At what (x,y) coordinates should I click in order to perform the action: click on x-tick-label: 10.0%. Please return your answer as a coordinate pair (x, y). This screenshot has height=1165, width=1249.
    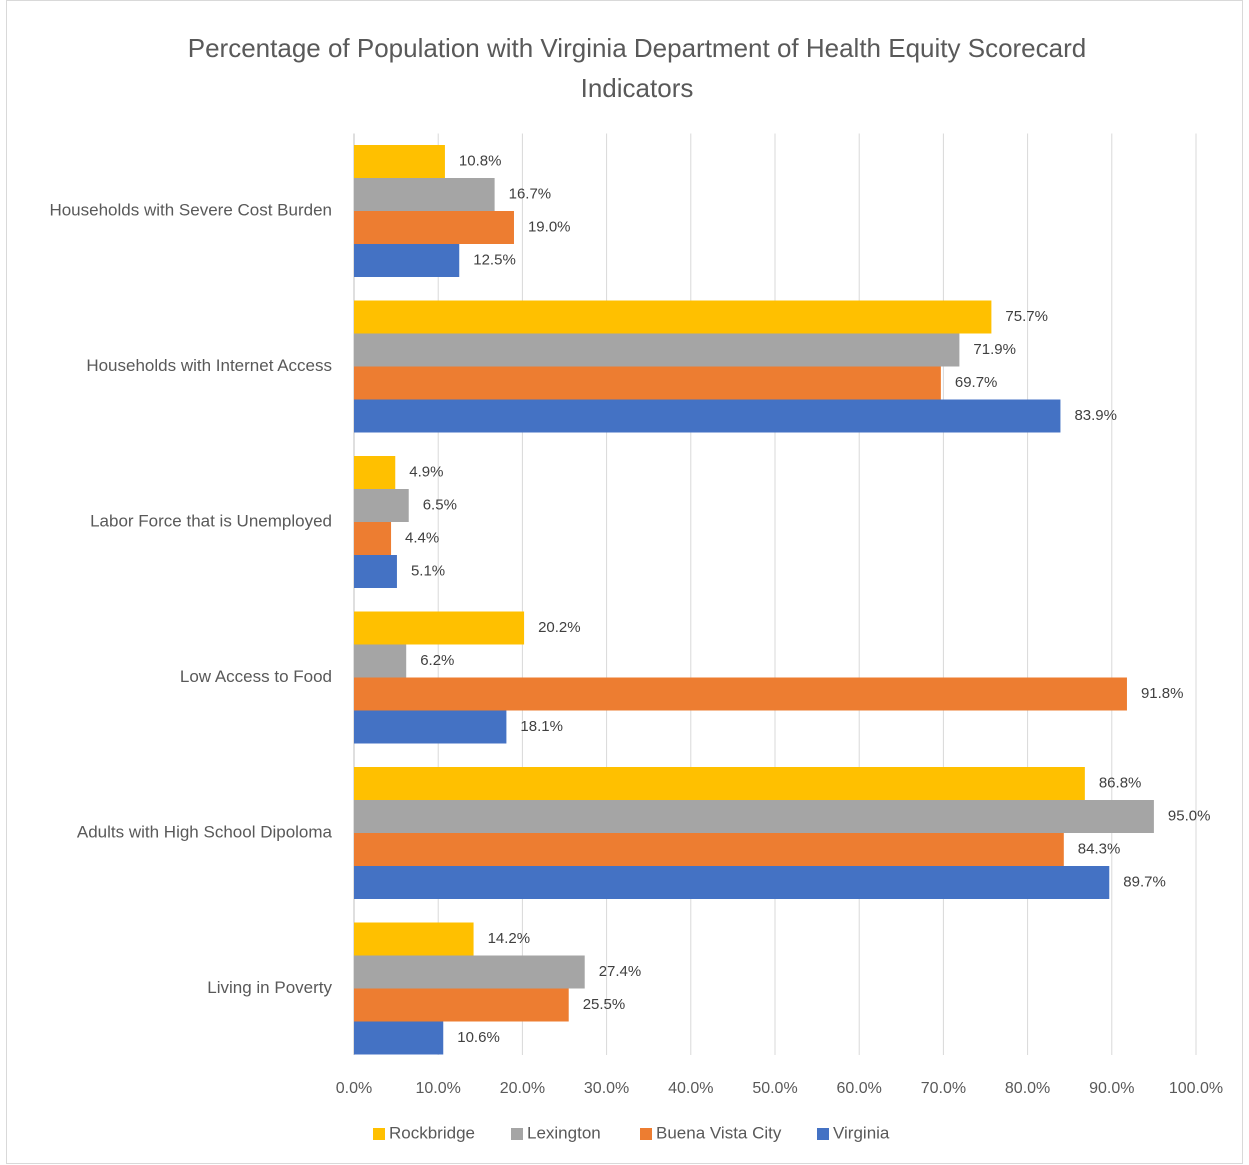
    Looking at the image, I should click on (438, 1088).